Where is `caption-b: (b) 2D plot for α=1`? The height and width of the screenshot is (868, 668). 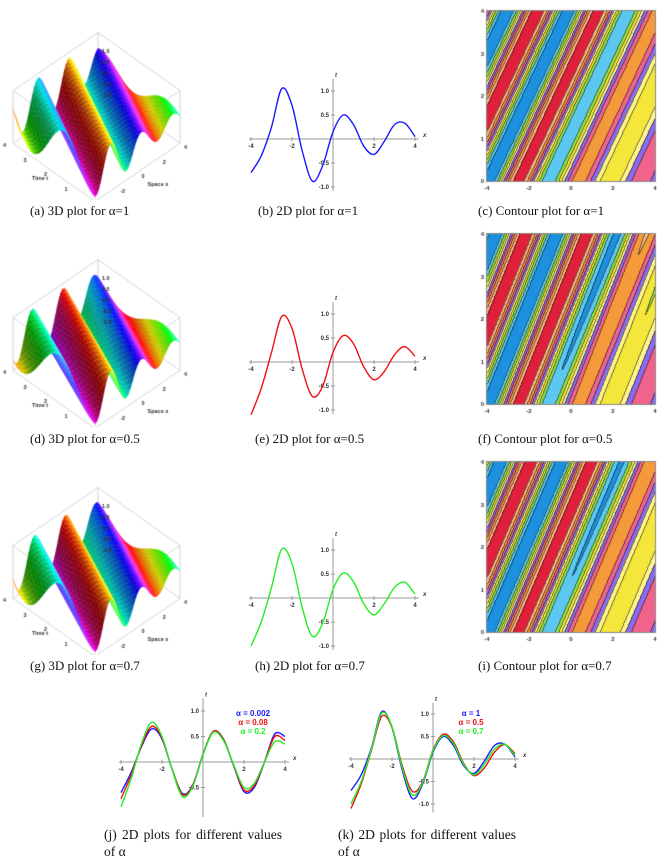
caption-b: (b) 2D plot for α=1 is located at coordinates (308, 210).